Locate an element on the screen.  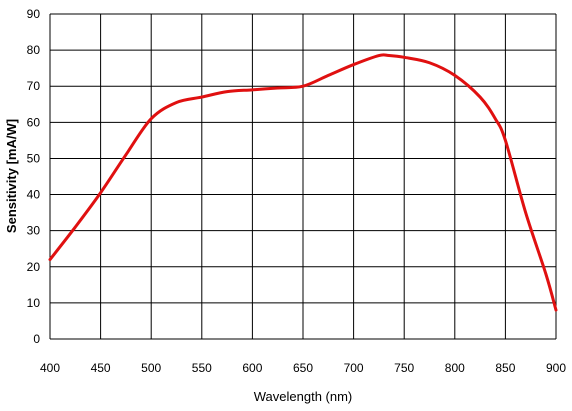
y-tick-label: 90 is located at coordinates (34, 14).